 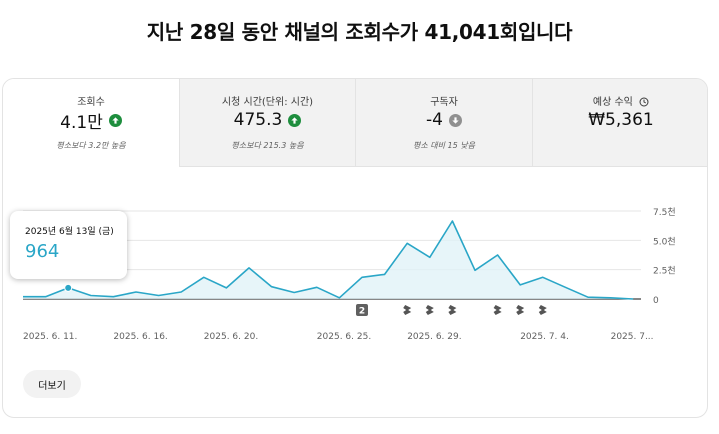 I want to click on tab-revenue-label: 예상 수익, so click(x=612, y=102).